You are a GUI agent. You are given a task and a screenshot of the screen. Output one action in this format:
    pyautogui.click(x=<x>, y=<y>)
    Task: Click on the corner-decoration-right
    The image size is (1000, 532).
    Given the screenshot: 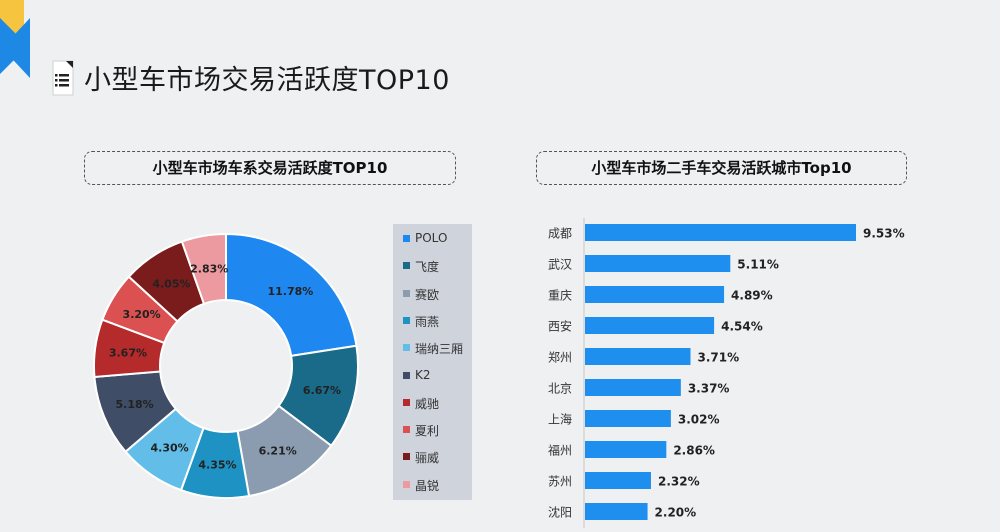 What is the action you would take?
    pyautogui.click(x=16, y=48)
    